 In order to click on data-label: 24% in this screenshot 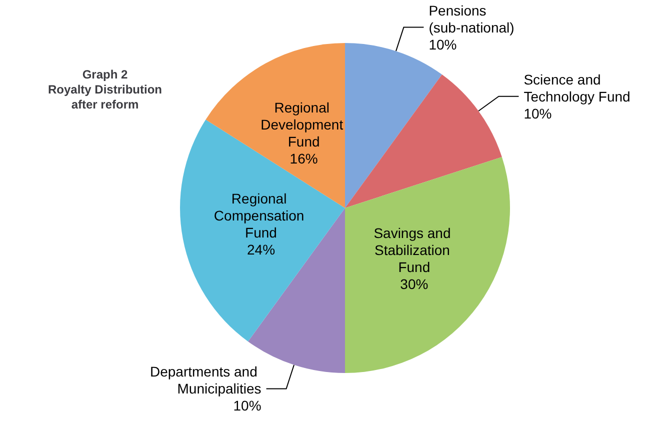, I will do `click(261, 250)`.